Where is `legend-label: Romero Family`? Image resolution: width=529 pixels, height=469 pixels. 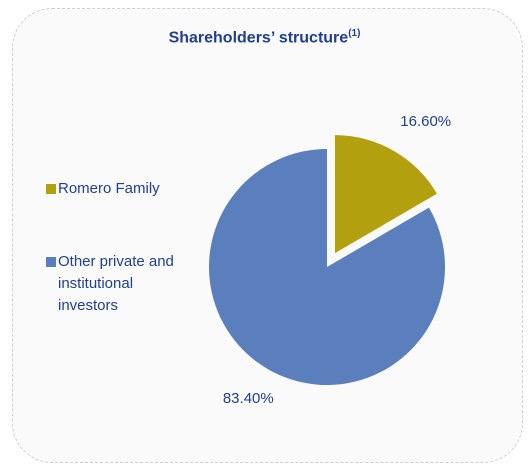 legend-label: Romero Family is located at coordinates (109, 188).